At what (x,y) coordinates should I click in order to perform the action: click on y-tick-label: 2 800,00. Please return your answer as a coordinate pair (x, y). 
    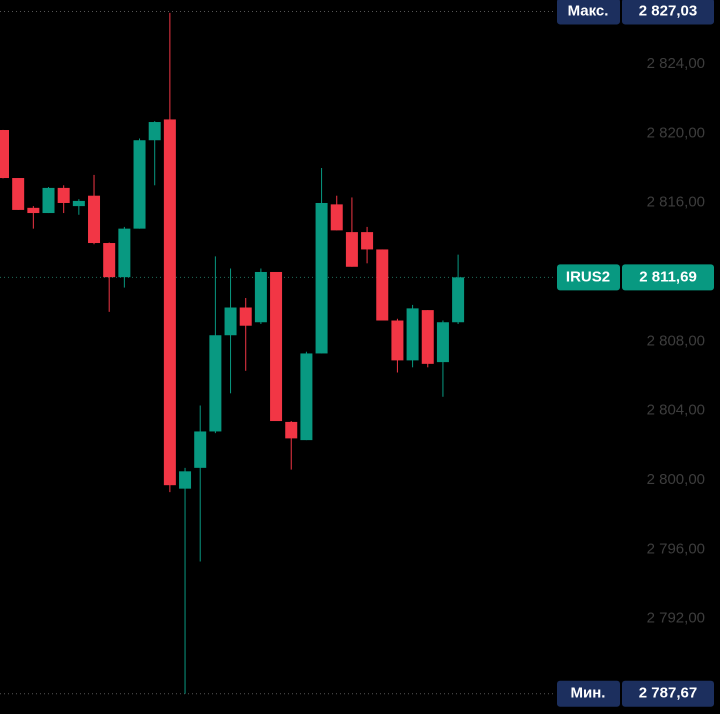
    Looking at the image, I should click on (676, 479).